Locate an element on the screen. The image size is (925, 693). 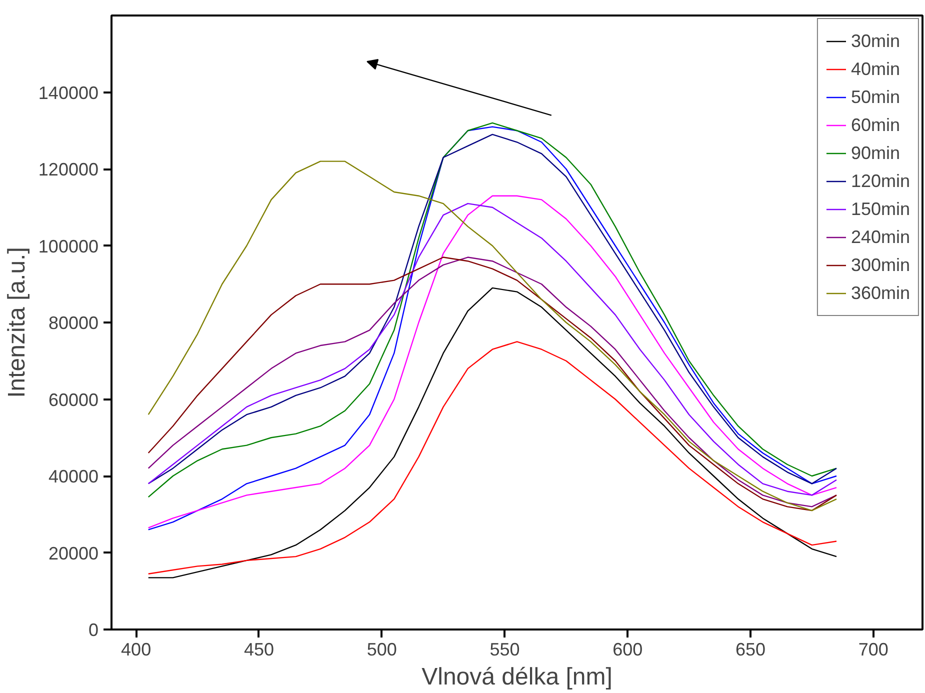
legend-label: 90min is located at coordinates (875, 153).